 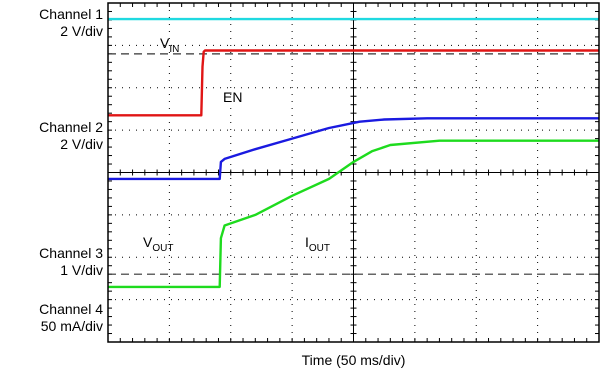 What do you see at coordinates (81, 144) in the screenshot?
I see `channel-2-scale: 2 V/div` at bounding box center [81, 144].